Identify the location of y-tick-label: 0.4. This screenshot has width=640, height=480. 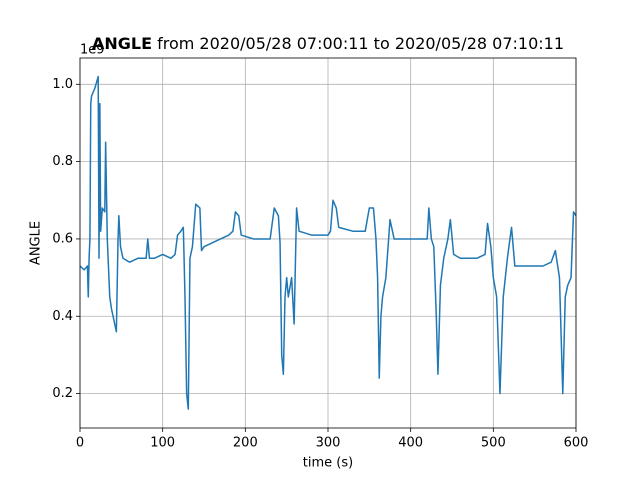
(62, 316).